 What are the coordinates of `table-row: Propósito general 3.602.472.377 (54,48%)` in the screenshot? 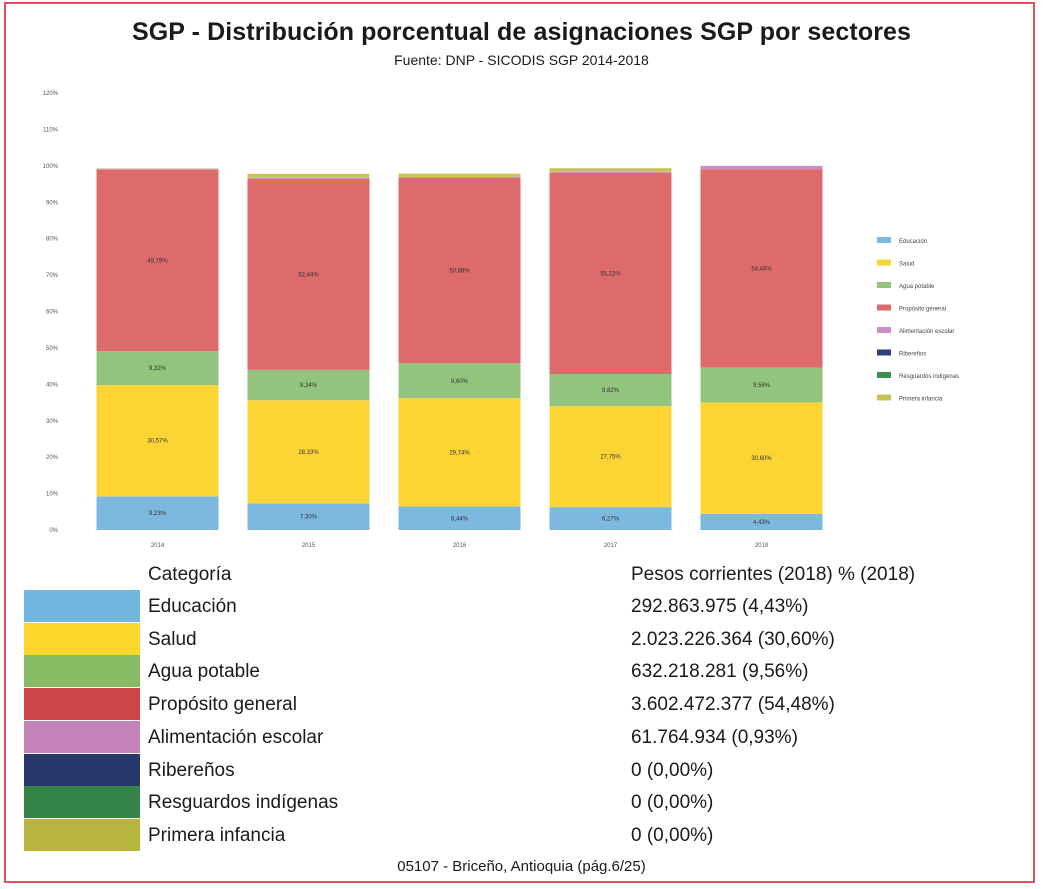 It's located at (521, 704).